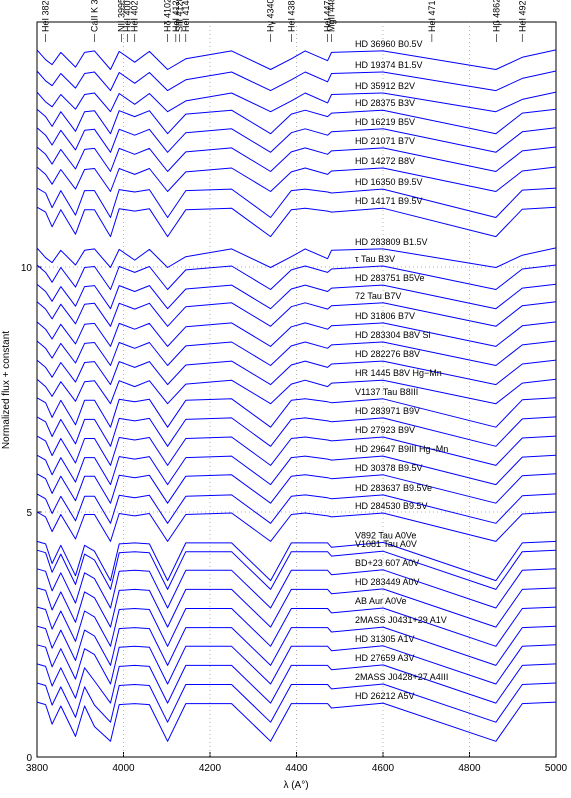  Describe the element at coordinates (522, 16) in the screenshot. I see `annotation: HeI 4922` at that location.